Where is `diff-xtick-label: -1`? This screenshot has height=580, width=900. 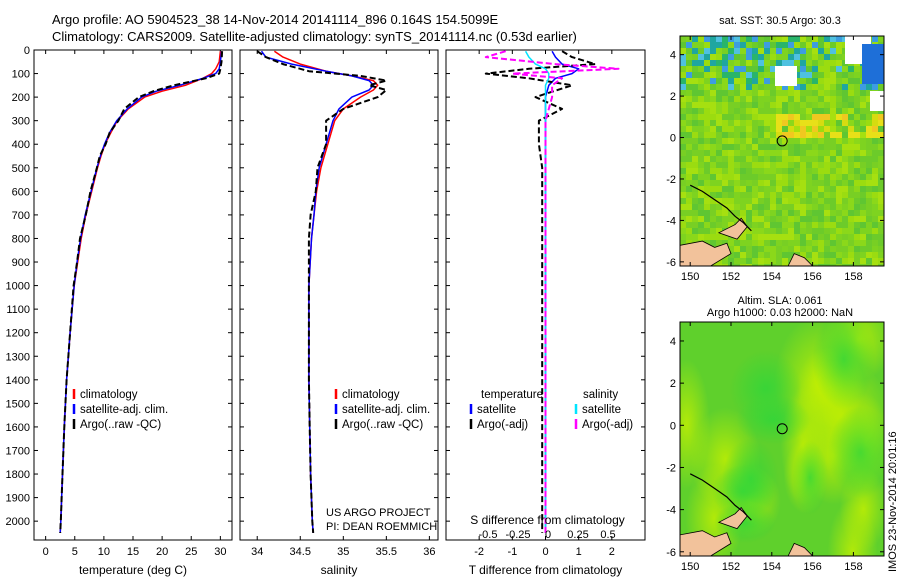
diff-xtick-label: -1 is located at coordinates (512, 552).